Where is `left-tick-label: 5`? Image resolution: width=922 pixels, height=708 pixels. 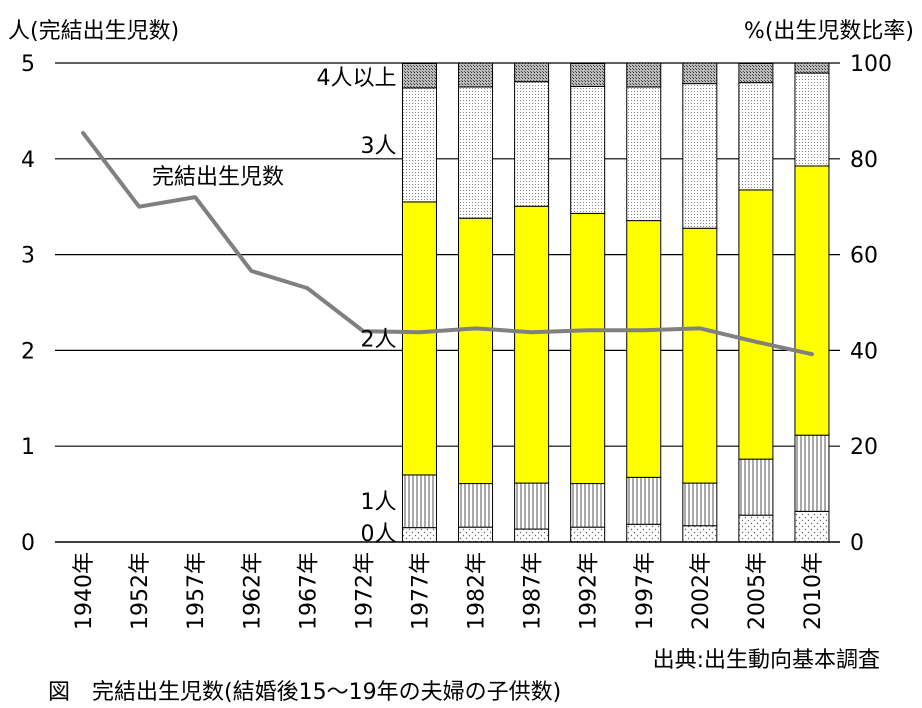 left-tick-label: 5 is located at coordinates (28, 64).